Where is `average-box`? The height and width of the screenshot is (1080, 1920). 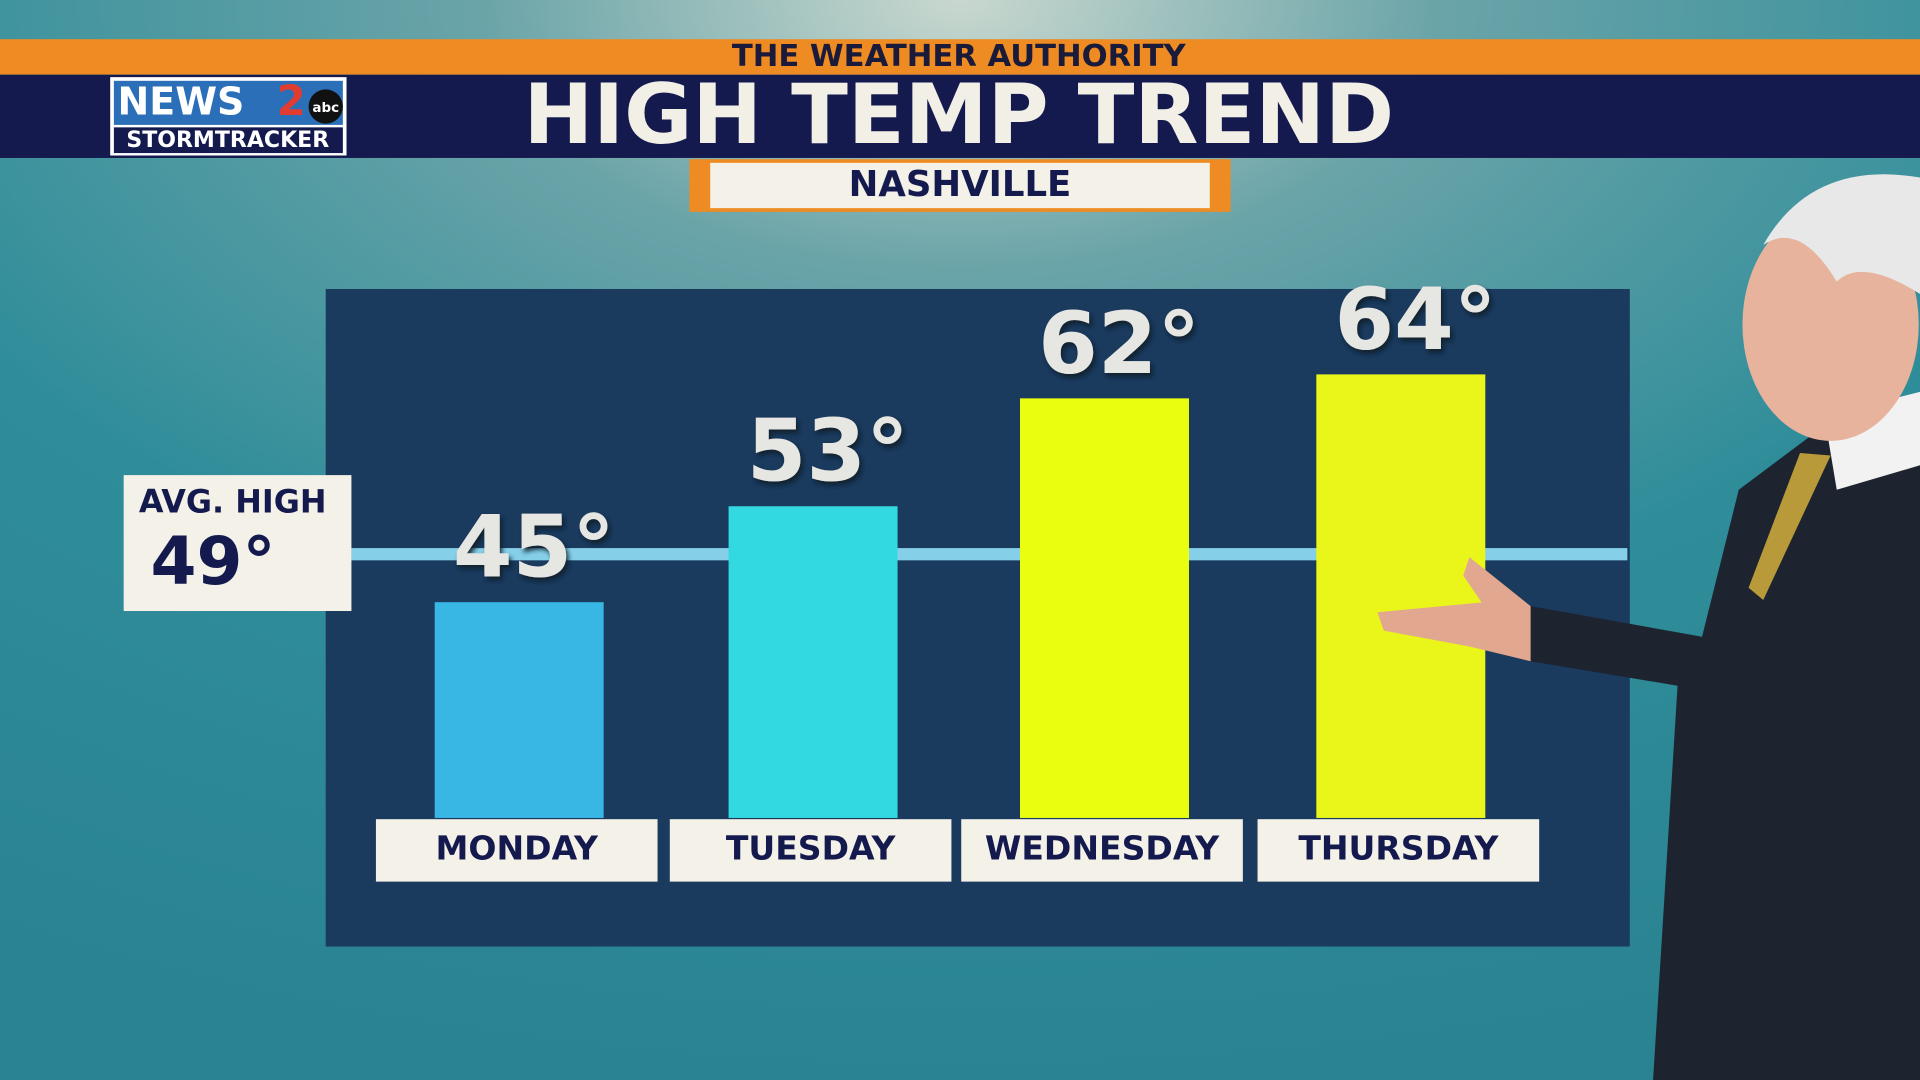
average-box is located at coordinates (237, 543).